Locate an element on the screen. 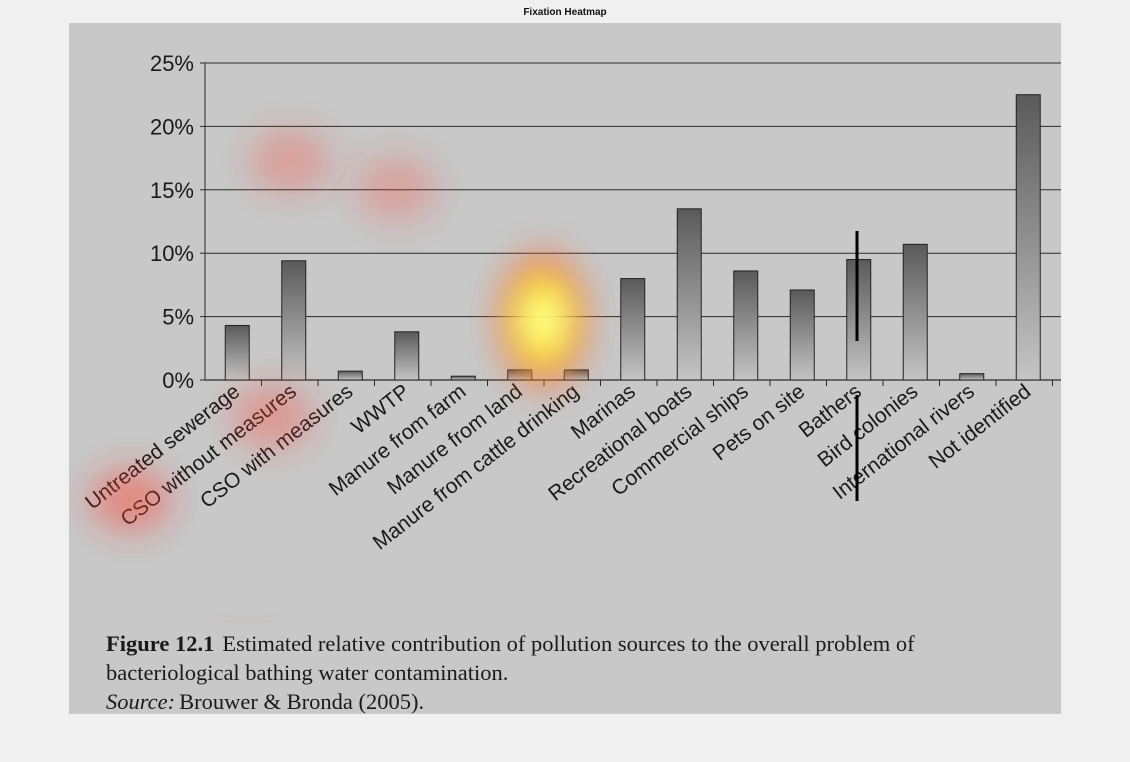  y-tick-label: 10% is located at coordinates (172, 253).